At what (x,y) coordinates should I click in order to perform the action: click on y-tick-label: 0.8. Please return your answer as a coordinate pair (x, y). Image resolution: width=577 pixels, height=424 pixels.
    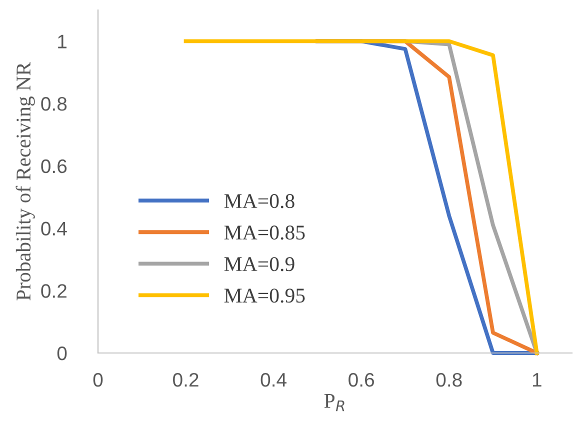
    Looking at the image, I should click on (54, 104).